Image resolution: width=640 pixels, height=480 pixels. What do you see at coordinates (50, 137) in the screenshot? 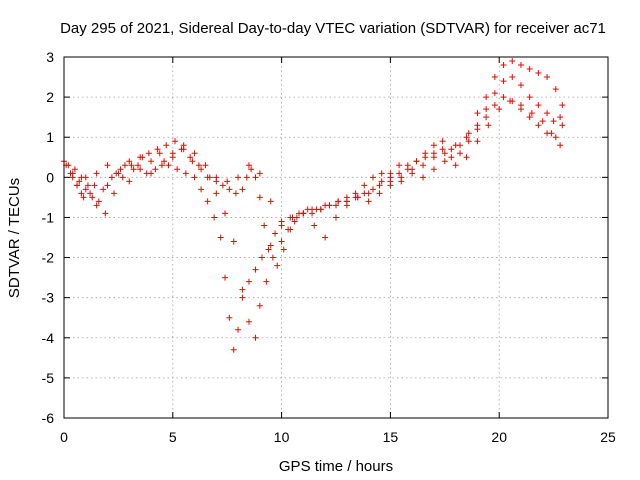
I see `y-tick-label: 1` at bounding box center [50, 137].